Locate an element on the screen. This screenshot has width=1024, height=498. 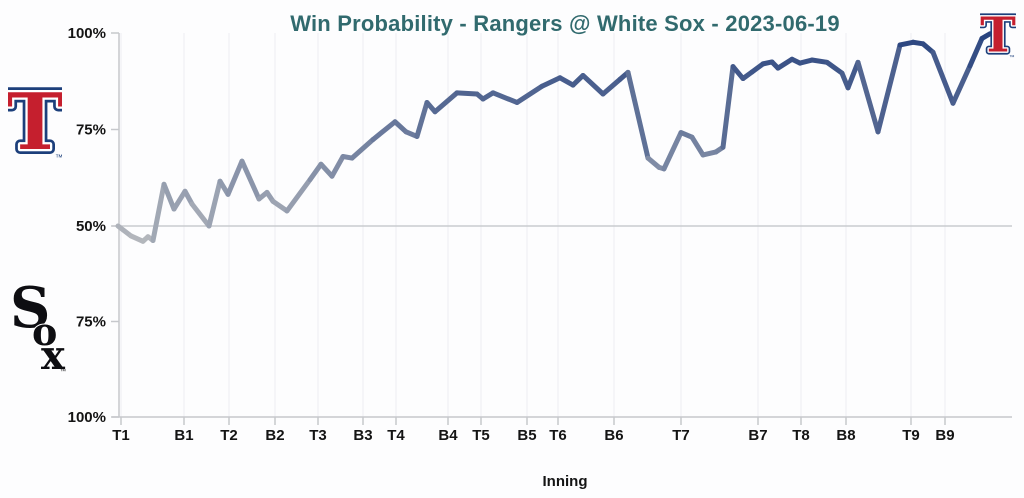
x-tick-label: T6 is located at coordinates (558, 435).